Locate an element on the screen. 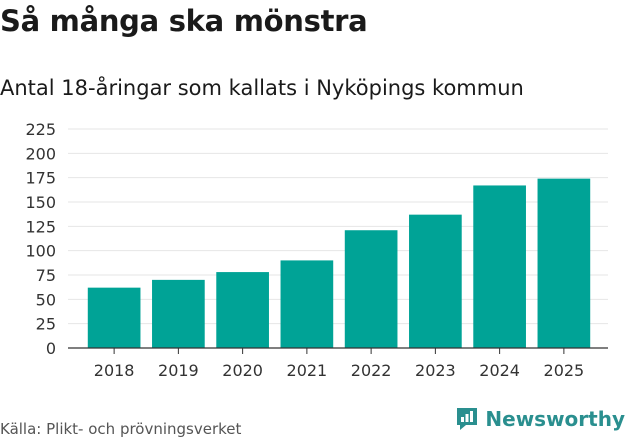  x-tick-label: 2022 is located at coordinates (371, 370).